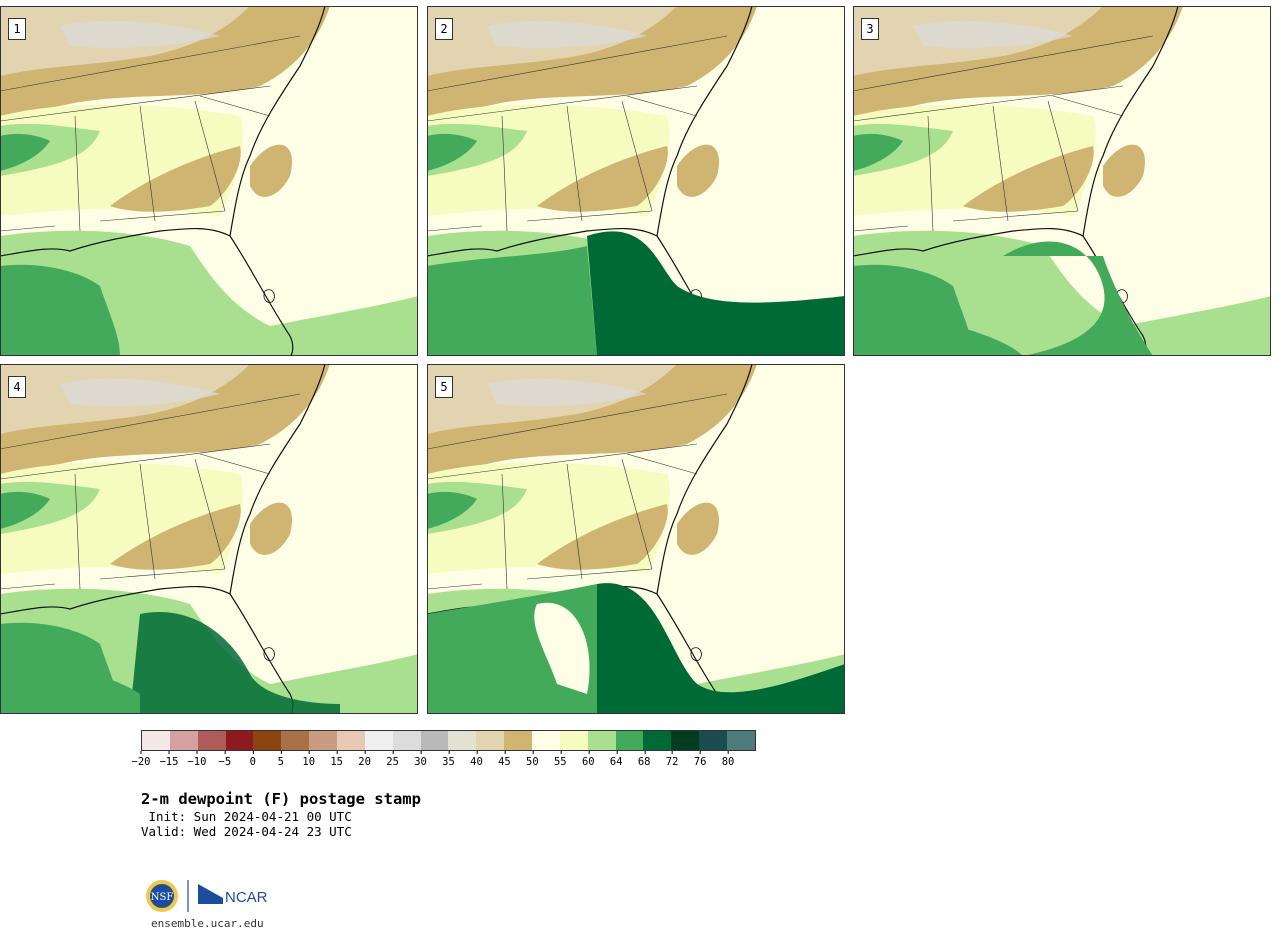 This screenshot has width=1280, height=936. What do you see at coordinates (420, 759) in the screenshot?
I see `colorbar-tick-label: 30` at bounding box center [420, 759].